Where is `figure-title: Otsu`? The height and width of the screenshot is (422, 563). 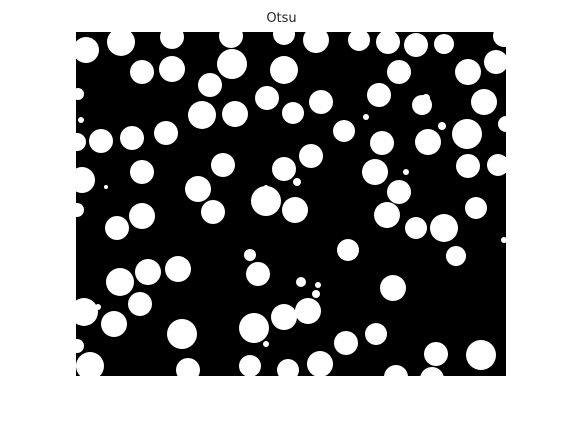
figure-title: Otsu is located at coordinates (281, 18).